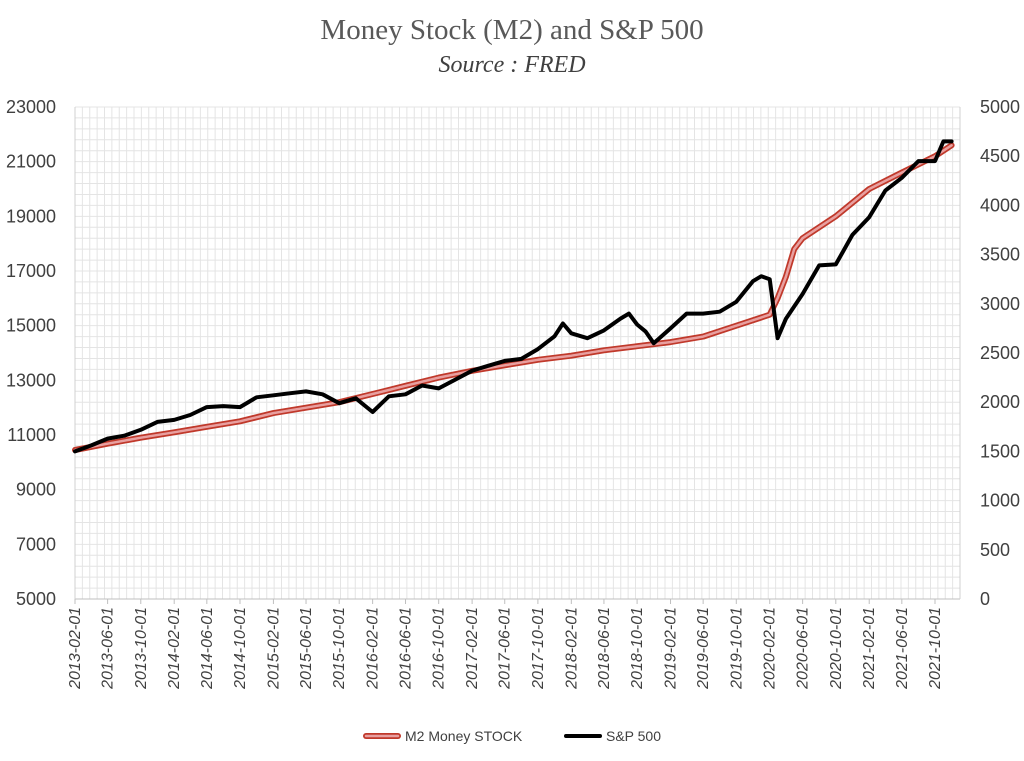 The width and height of the screenshot is (1024, 761). What do you see at coordinates (637, 648) in the screenshot?
I see `x-tick-label: 2018-10-01` at bounding box center [637, 648].